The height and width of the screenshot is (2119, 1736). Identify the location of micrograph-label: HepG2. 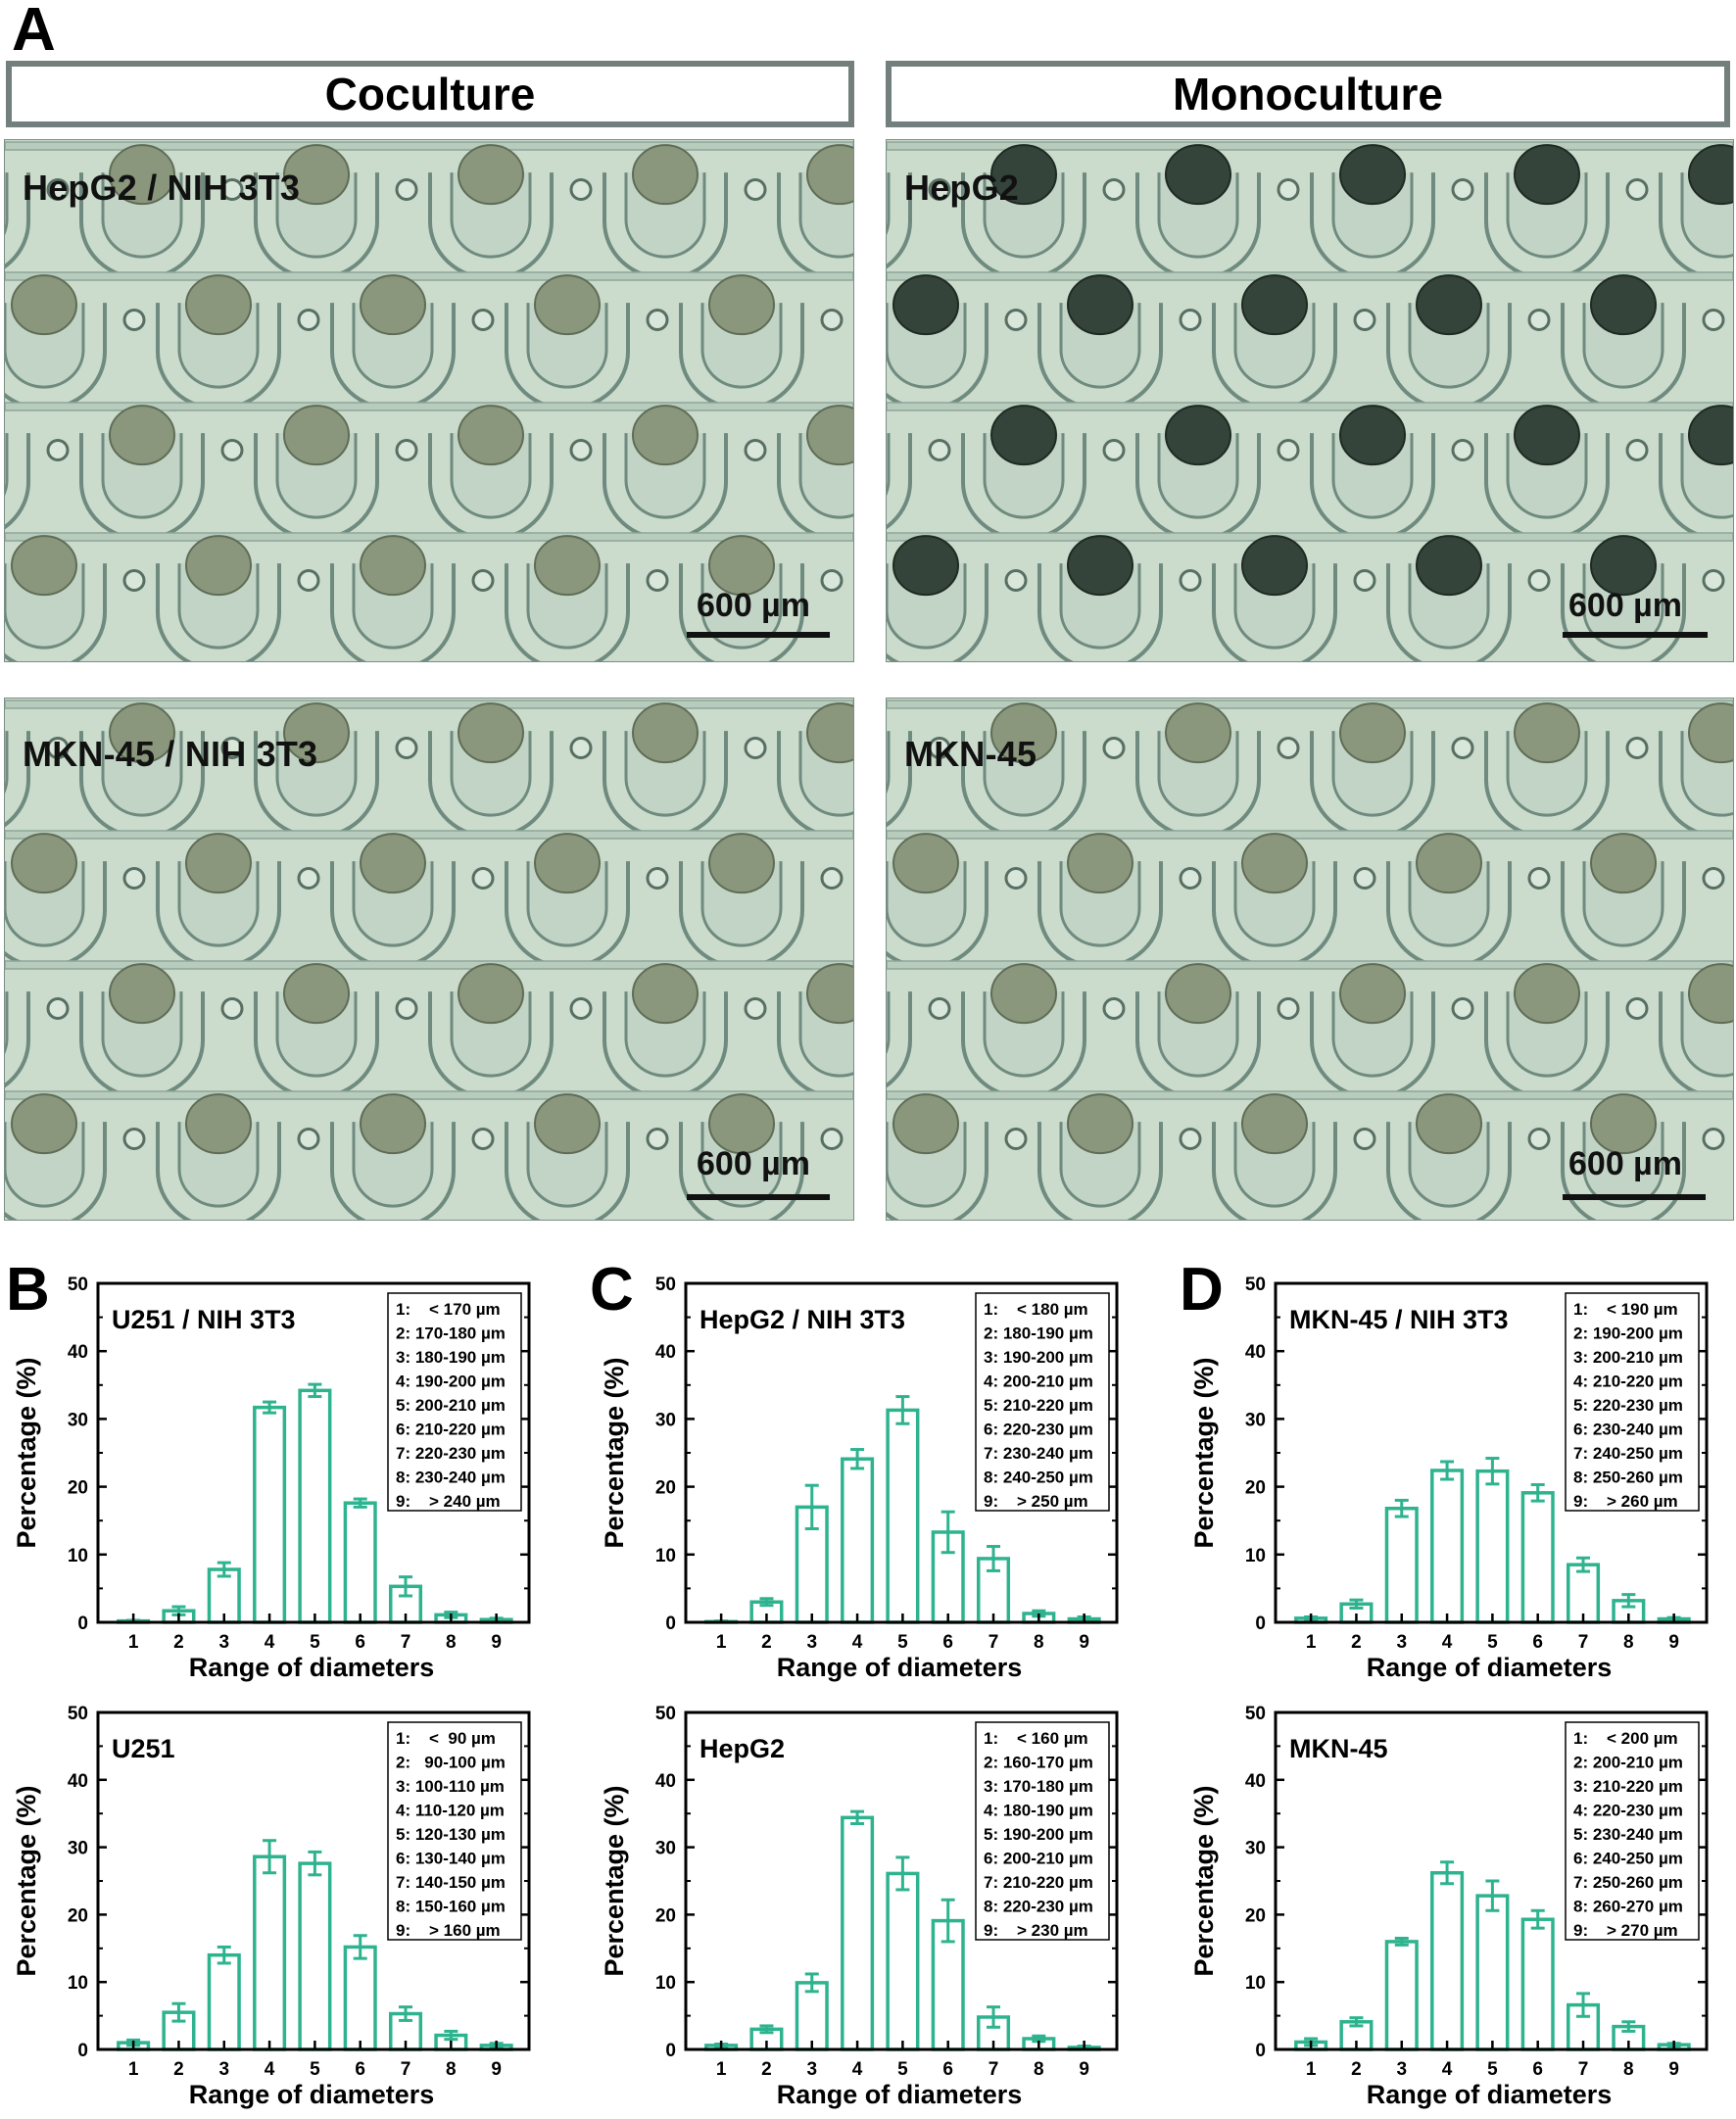
(962, 188).